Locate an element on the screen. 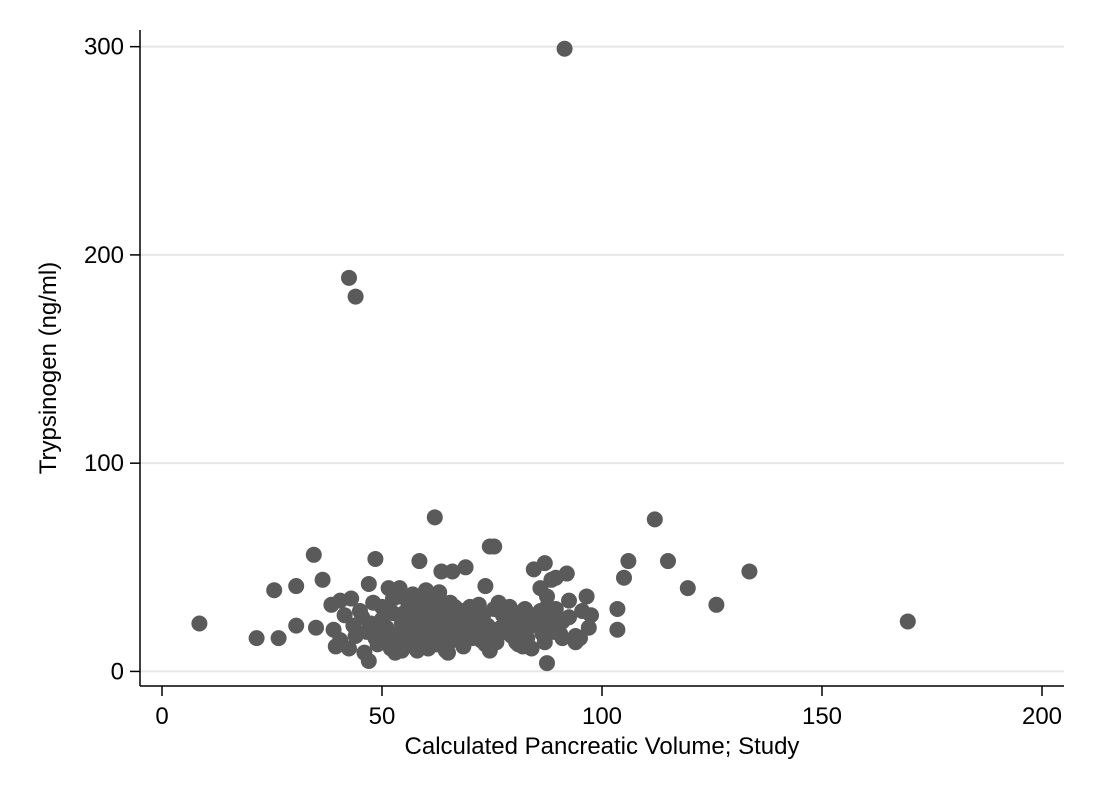 The width and height of the screenshot is (1094, 796). y-tick-label: 0 is located at coordinates (117, 671).